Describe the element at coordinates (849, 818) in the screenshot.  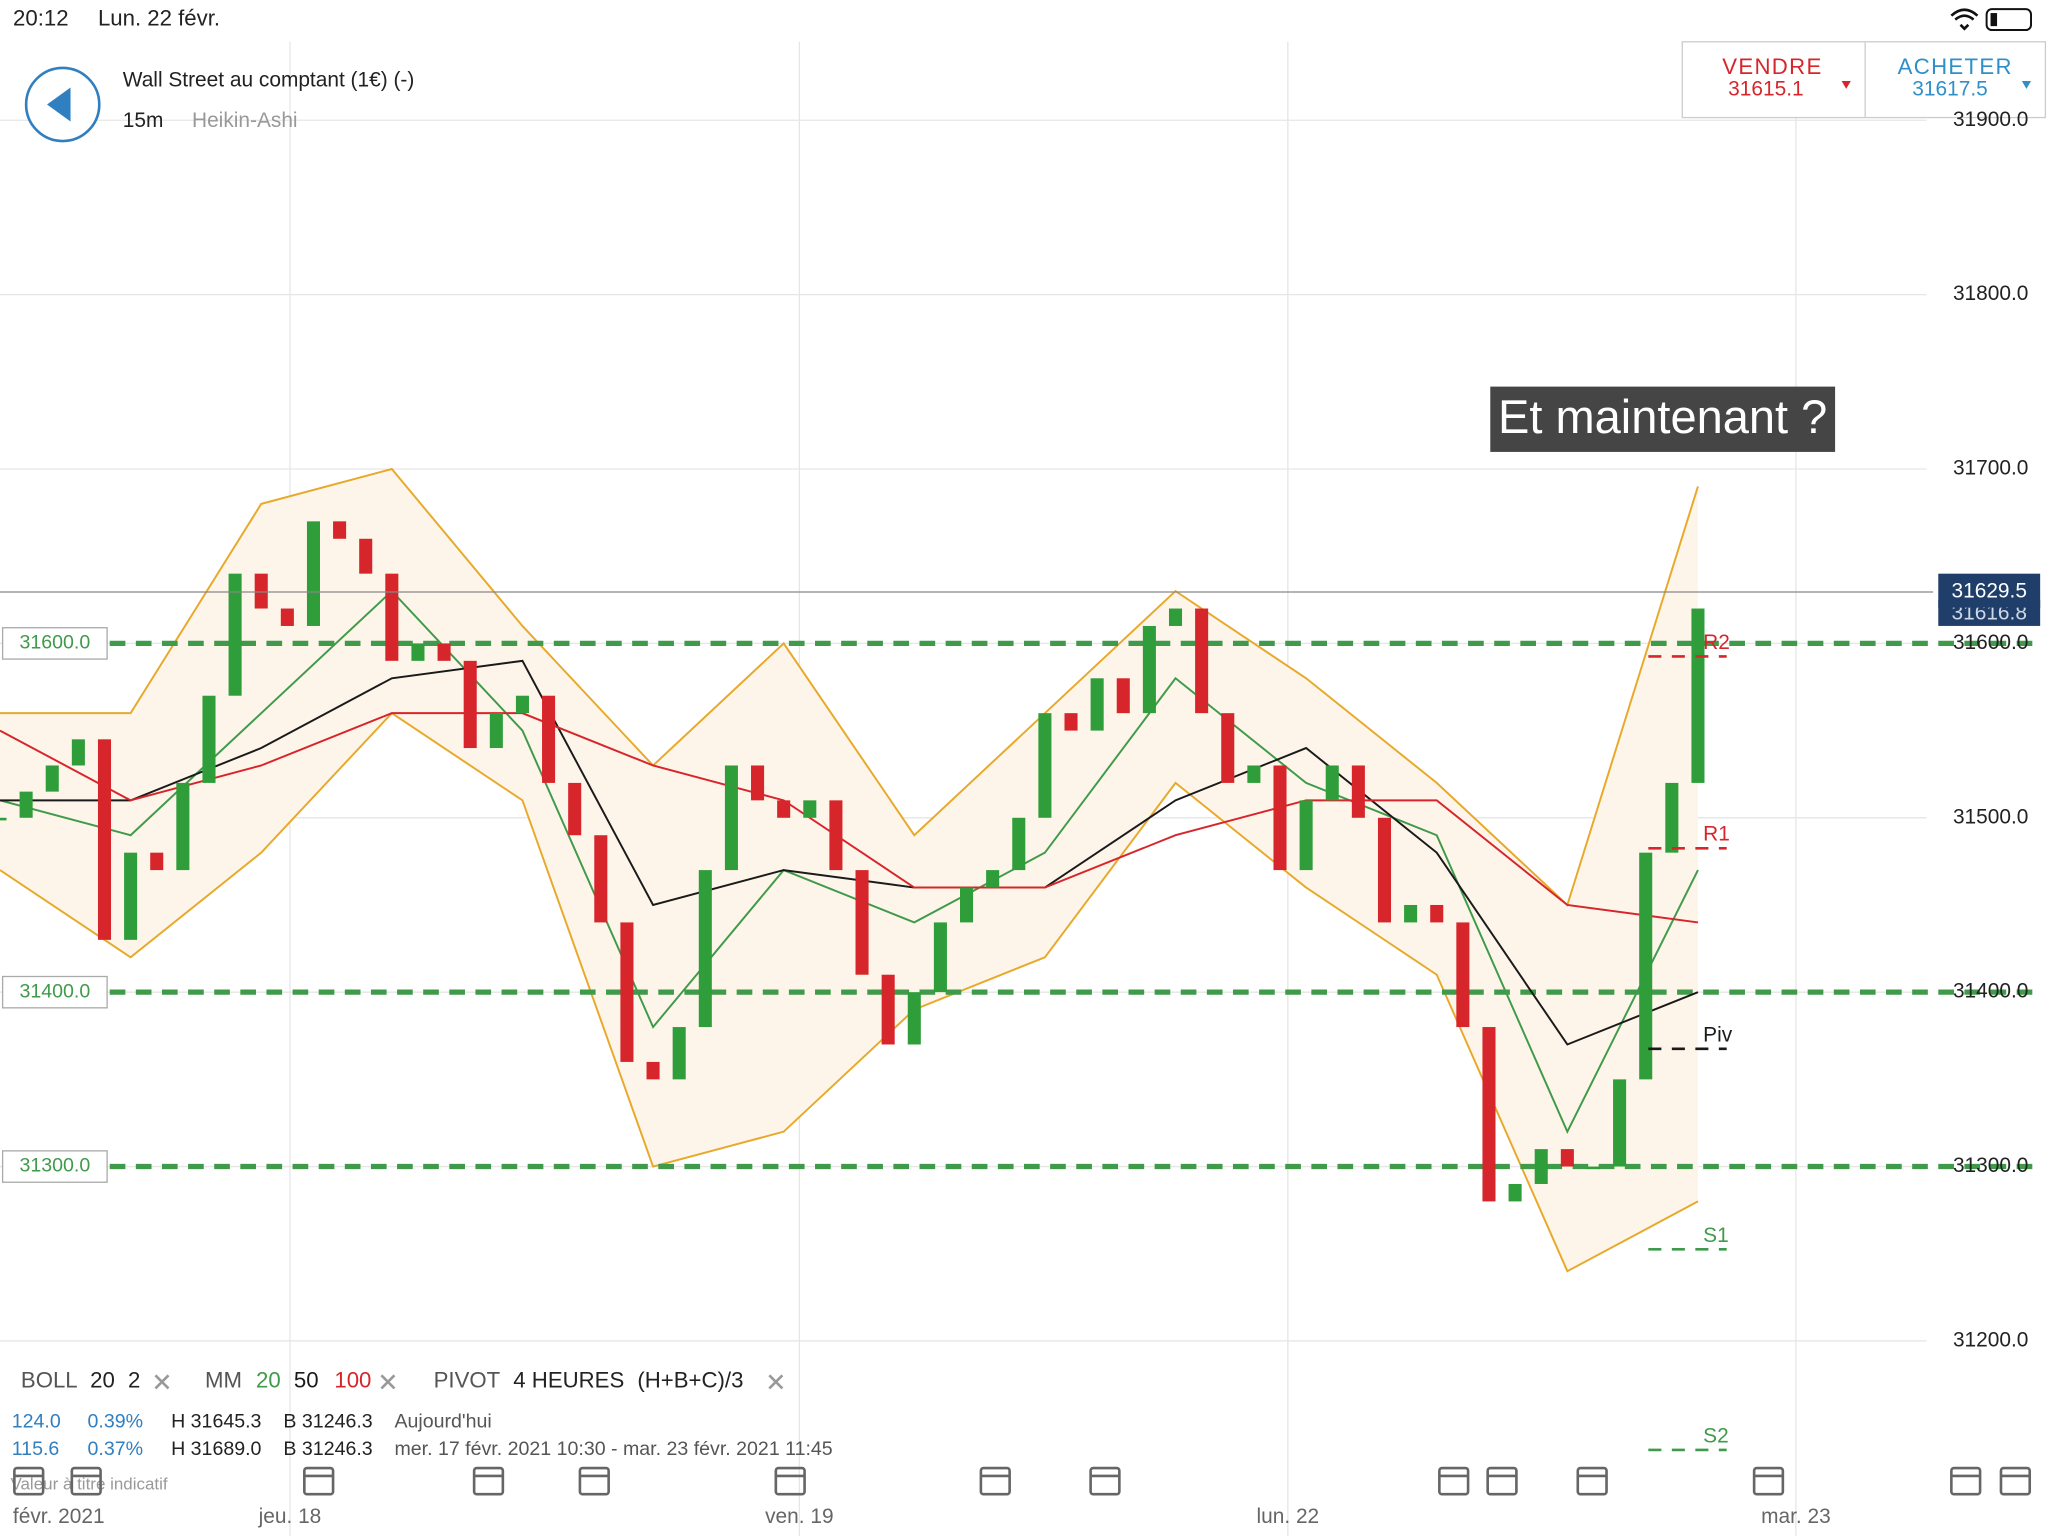
I see `moving-average` at that location.